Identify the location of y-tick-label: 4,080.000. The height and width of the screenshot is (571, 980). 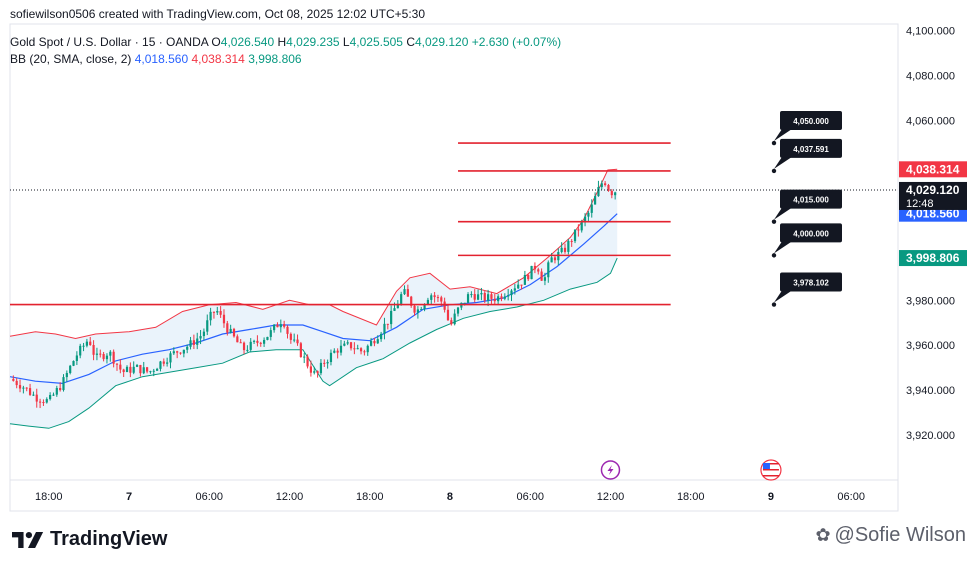
(930, 77).